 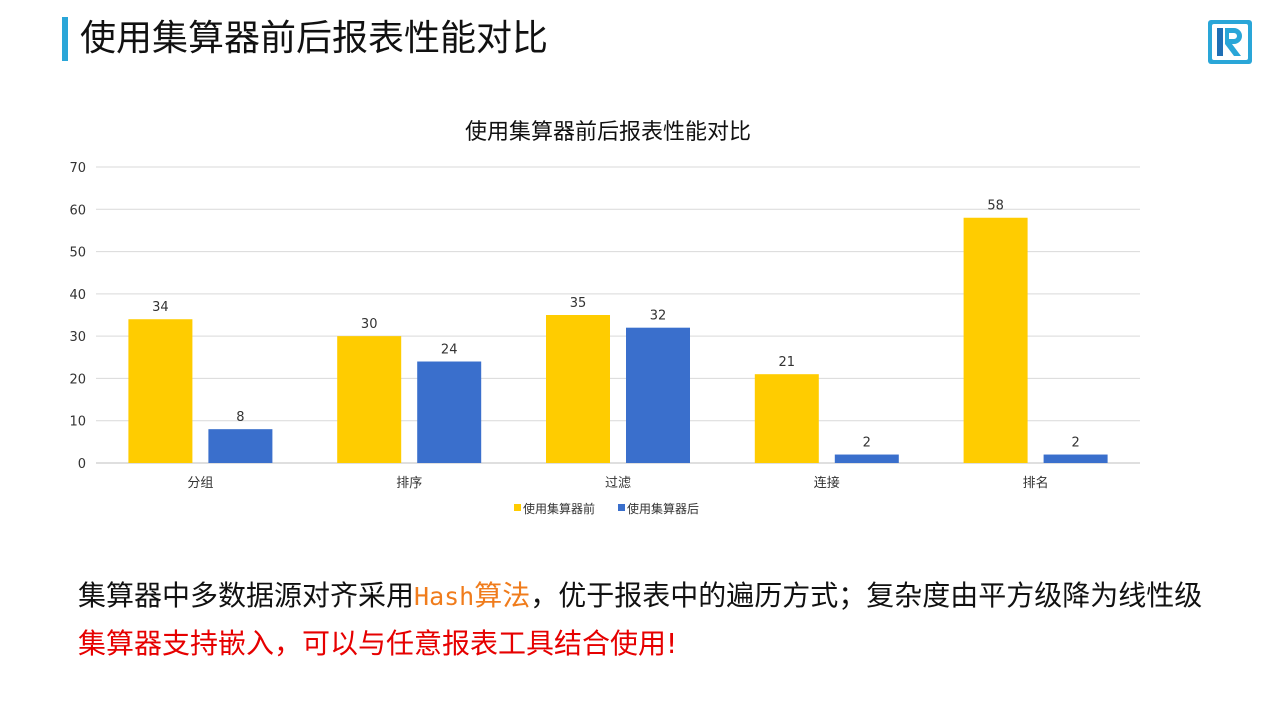 What do you see at coordinates (77, 253) in the screenshot?
I see `y-tick-label: 50` at bounding box center [77, 253].